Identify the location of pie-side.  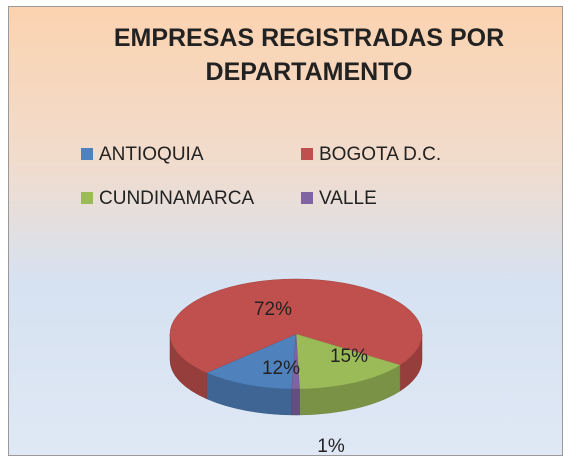
(295, 402).